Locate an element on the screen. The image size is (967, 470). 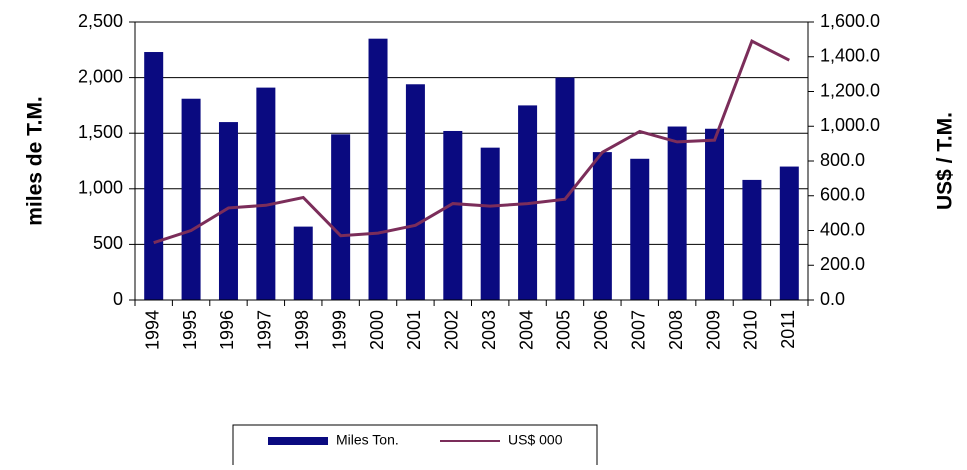
y-axis-title: miles de T.M. is located at coordinates (35, 161).